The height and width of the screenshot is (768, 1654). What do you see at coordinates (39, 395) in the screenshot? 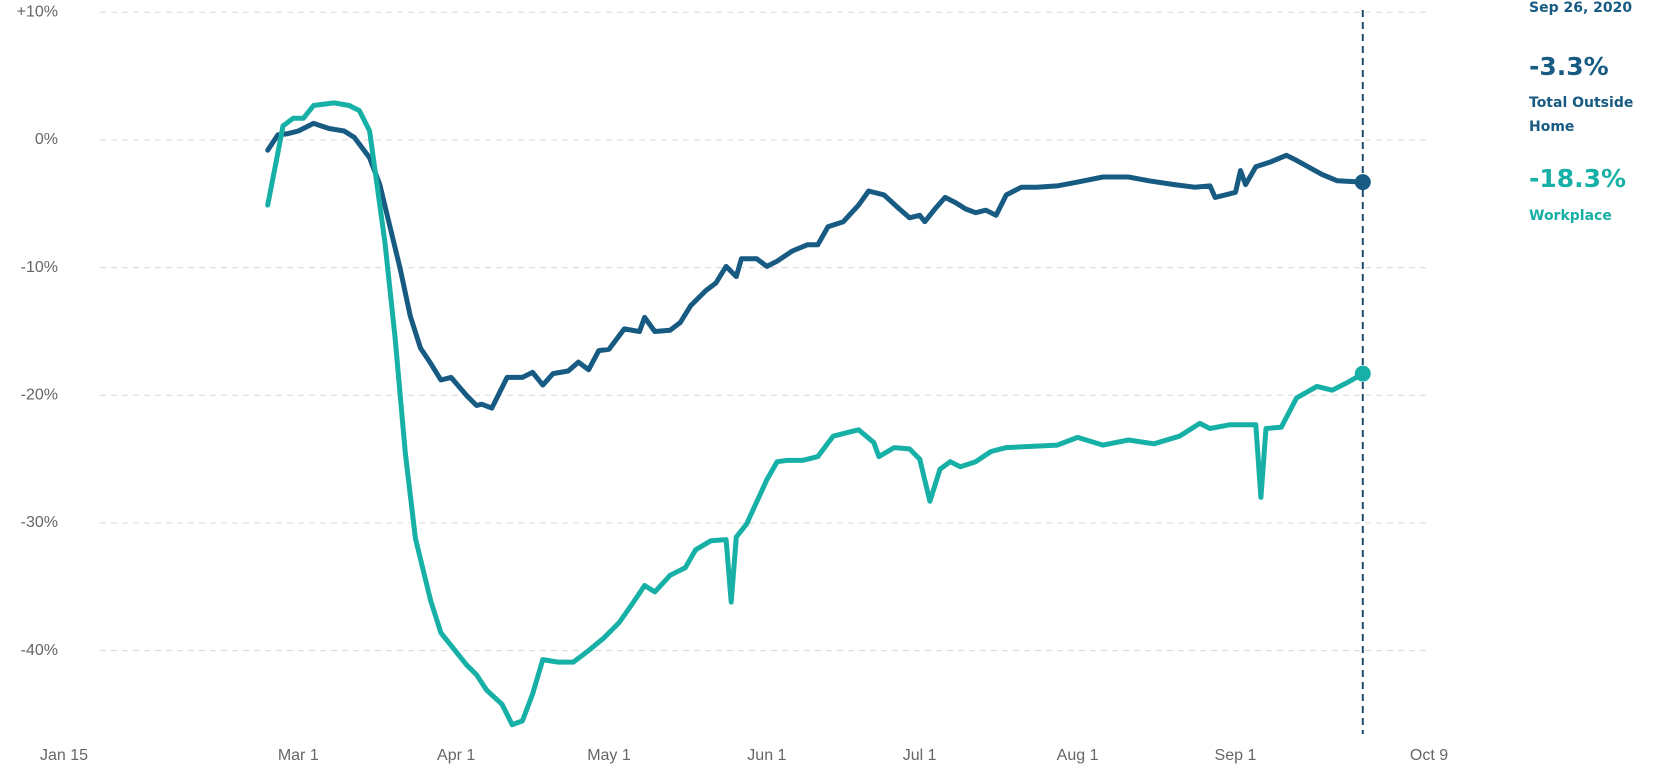
I see `y-tick-label: -20%` at bounding box center [39, 395].